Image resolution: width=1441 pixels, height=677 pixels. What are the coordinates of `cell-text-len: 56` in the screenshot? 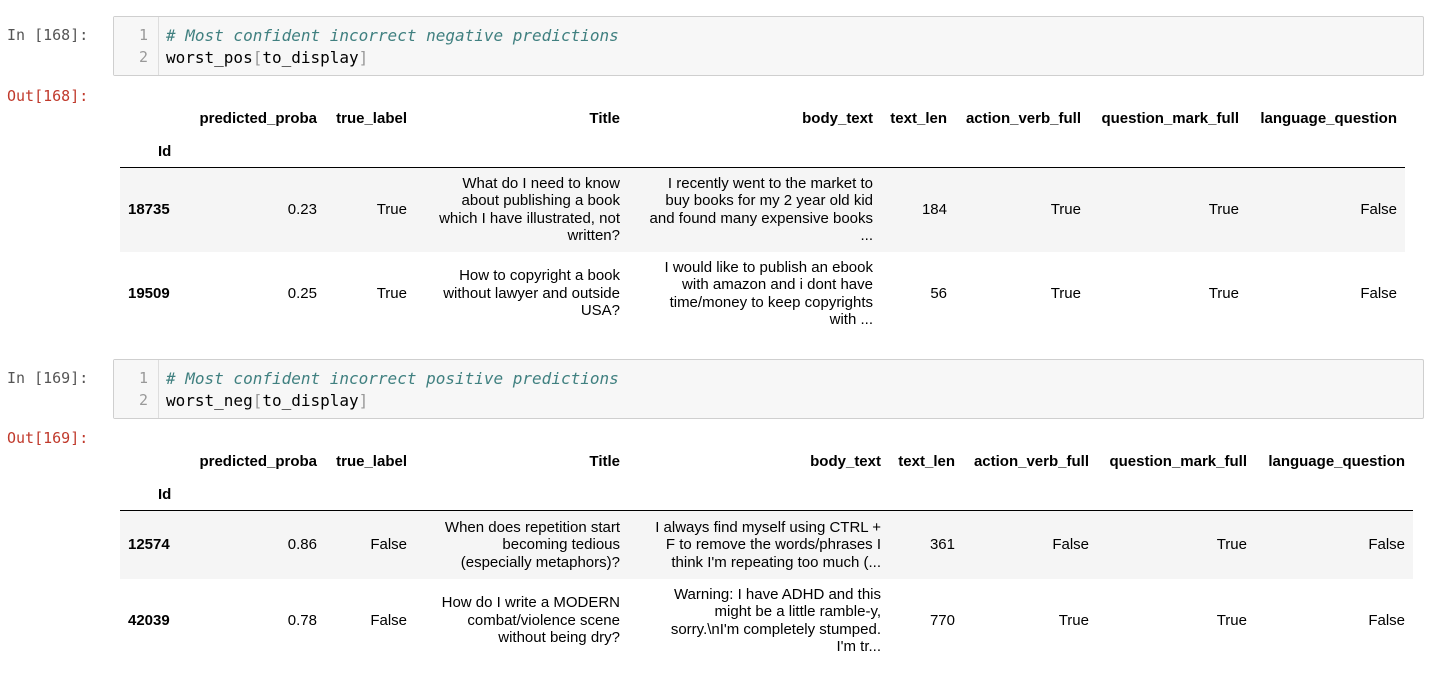 It's located at (938, 293).